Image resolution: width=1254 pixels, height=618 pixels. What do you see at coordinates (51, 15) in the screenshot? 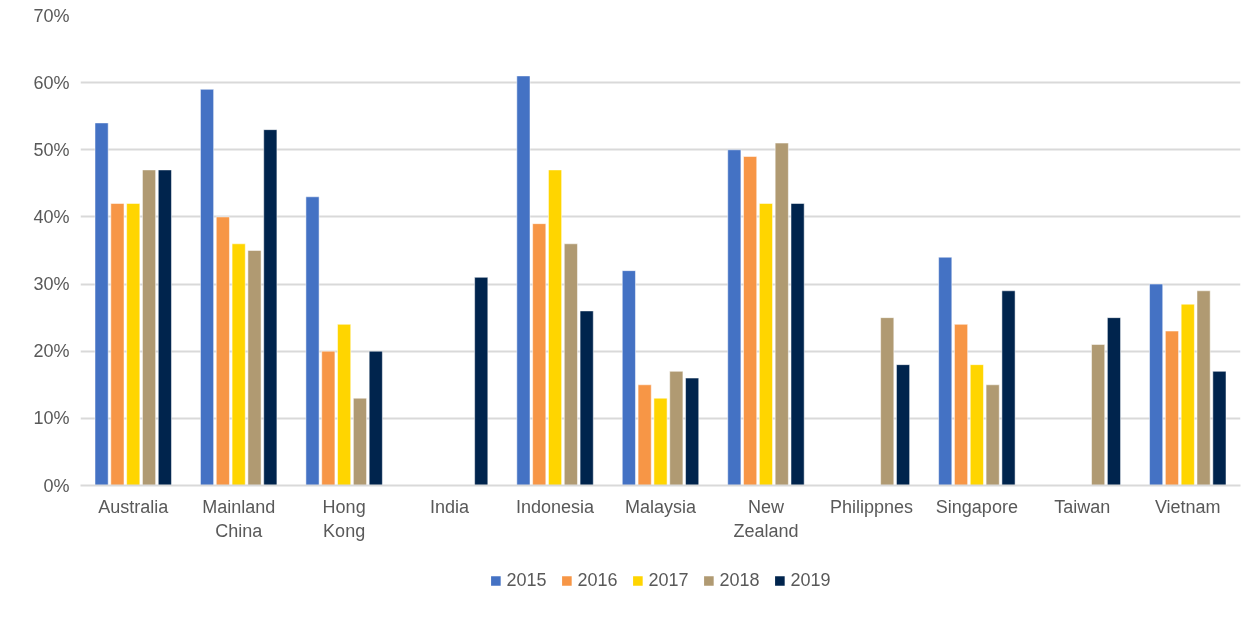
I see `y-tick-label: 70%` at bounding box center [51, 15].